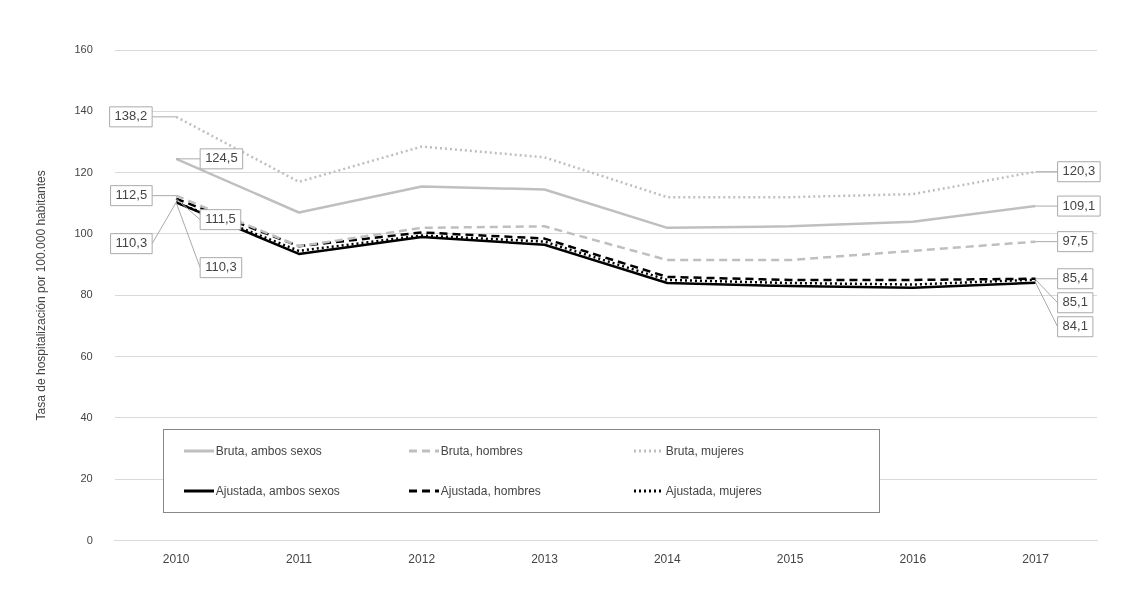 The width and height of the screenshot is (1122, 599). What do you see at coordinates (481, 450) in the screenshot?
I see `legend-label: Bruta, hombres` at bounding box center [481, 450].